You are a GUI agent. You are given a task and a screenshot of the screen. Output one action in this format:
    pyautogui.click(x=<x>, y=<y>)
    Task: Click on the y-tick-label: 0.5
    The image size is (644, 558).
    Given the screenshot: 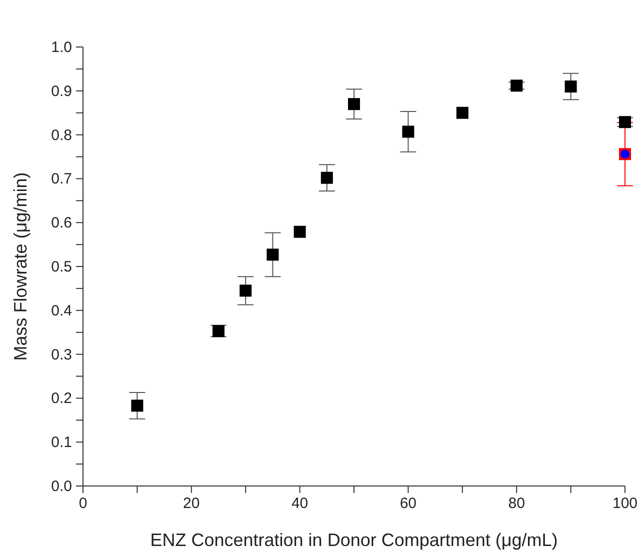 What is the action you would take?
    pyautogui.click(x=61, y=267)
    